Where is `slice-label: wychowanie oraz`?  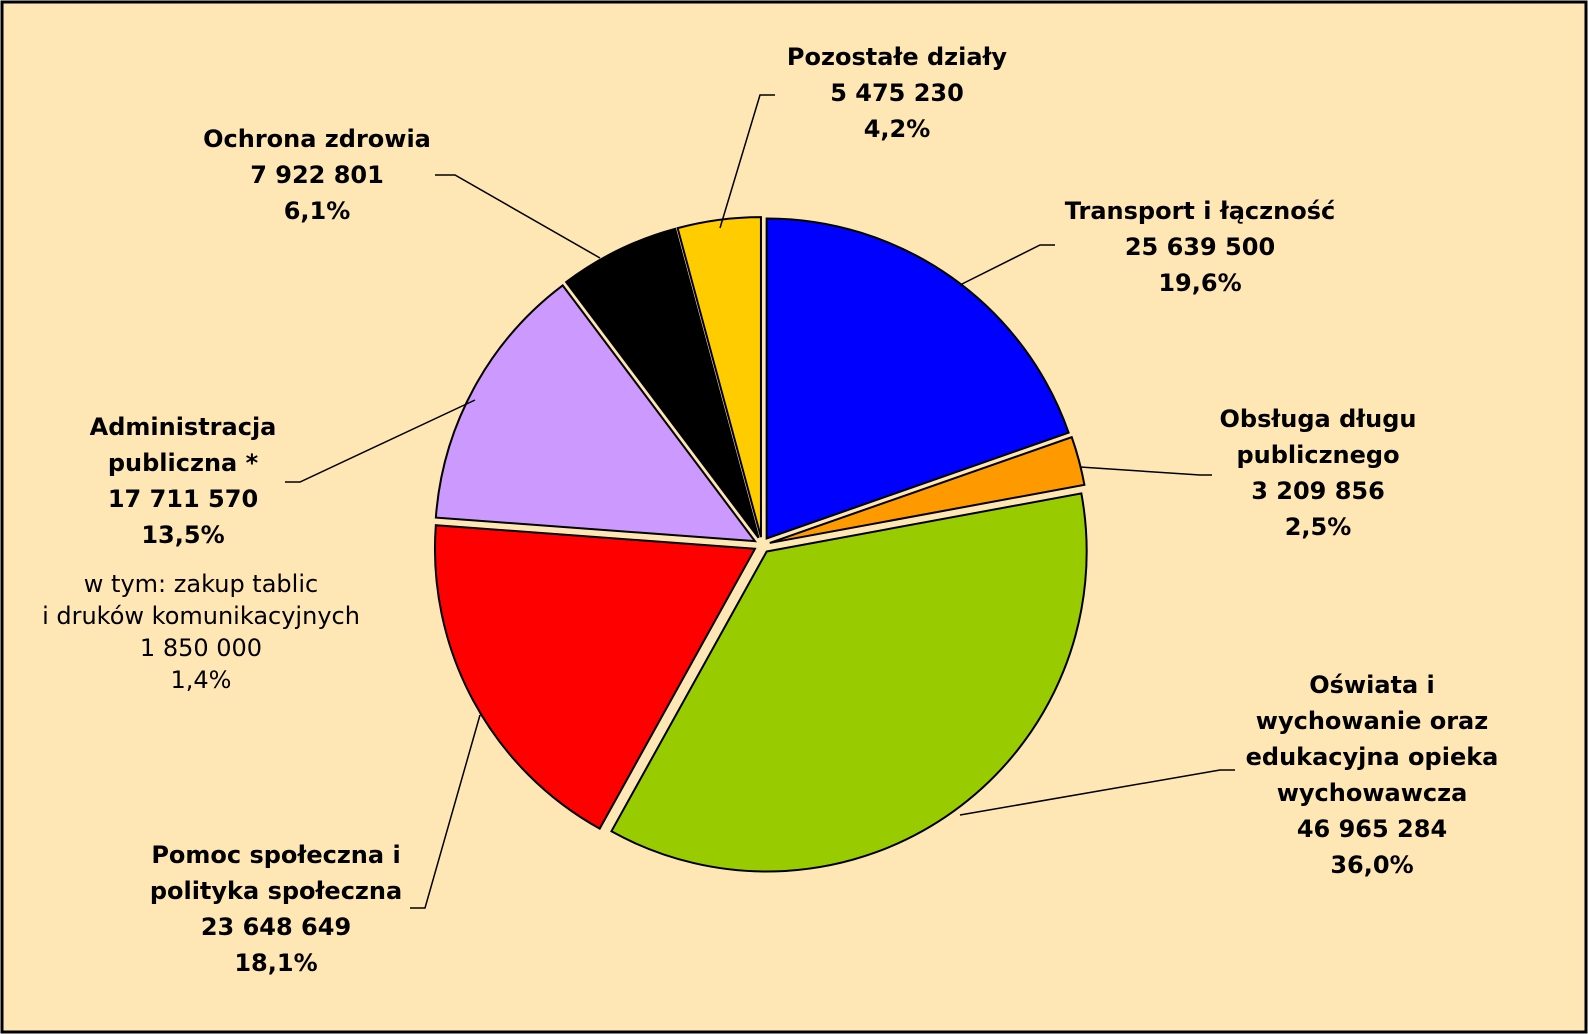 slice-label: wychowanie oraz is located at coordinates (1372, 721).